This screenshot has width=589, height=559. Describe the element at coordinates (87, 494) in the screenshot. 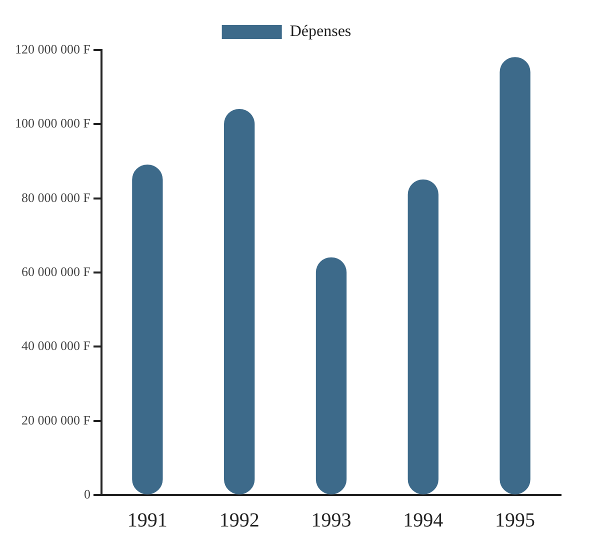

I see `y-tick-label: 0` at that location.